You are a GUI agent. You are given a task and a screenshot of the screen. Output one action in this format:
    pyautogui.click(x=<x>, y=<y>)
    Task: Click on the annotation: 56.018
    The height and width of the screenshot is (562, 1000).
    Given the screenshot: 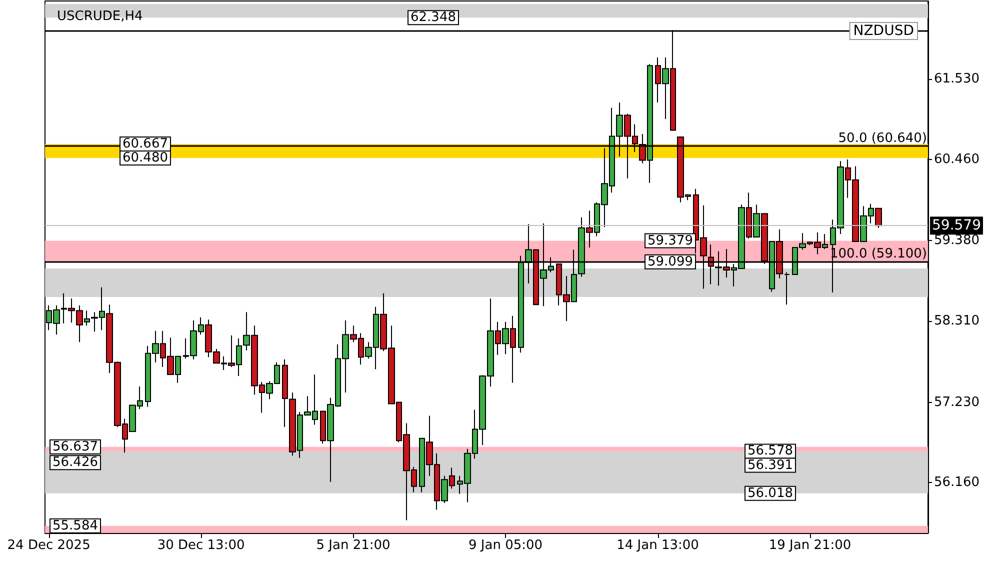 What is the action you would take?
    pyautogui.click(x=770, y=493)
    